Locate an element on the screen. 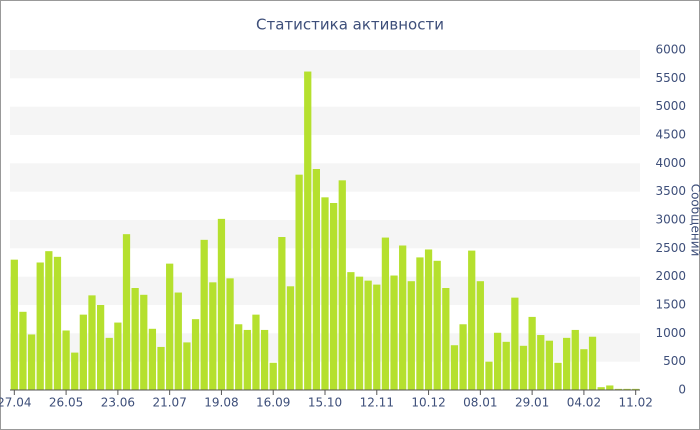 The width and height of the screenshot is (700, 430). y-tick-label: 4500 is located at coordinates (670, 135).